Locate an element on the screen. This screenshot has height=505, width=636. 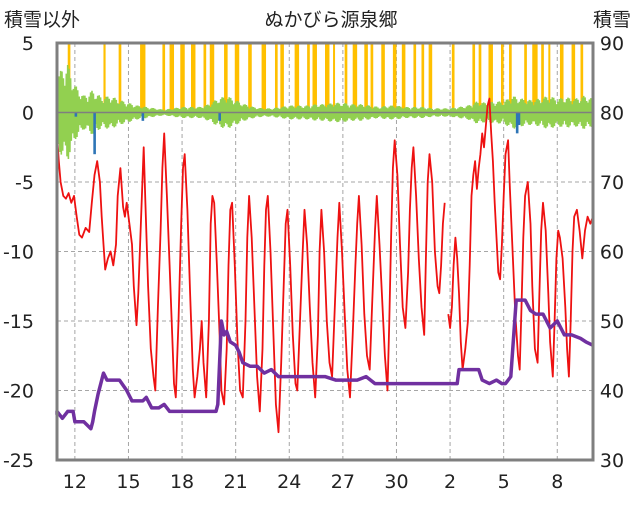
x-tick-label: 12 is located at coordinates (75, 482).